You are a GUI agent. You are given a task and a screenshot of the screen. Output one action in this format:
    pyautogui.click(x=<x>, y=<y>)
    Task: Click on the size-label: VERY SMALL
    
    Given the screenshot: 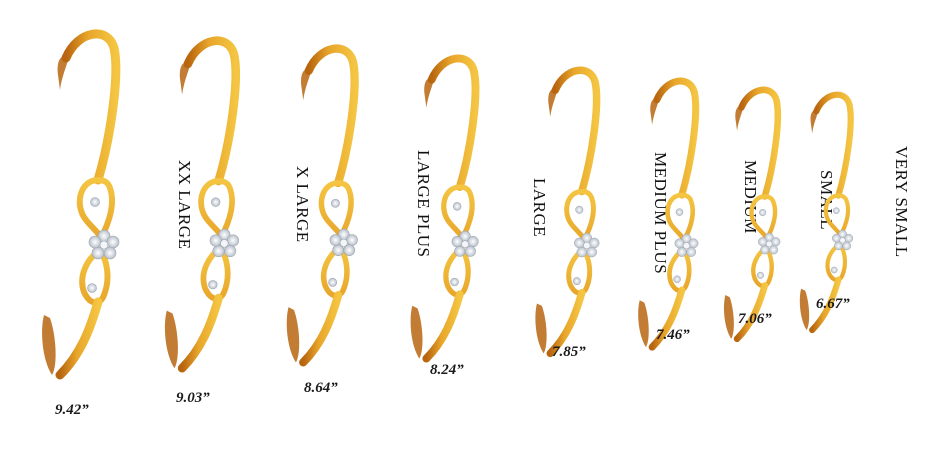 What is the action you would take?
    pyautogui.click(x=901, y=202)
    